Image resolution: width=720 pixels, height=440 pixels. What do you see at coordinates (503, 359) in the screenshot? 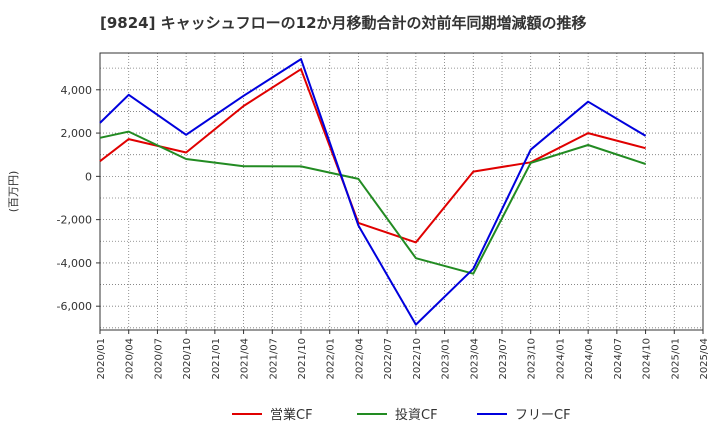
I see `x-tick-label: 2023/07` at bounding box center [503, 359].